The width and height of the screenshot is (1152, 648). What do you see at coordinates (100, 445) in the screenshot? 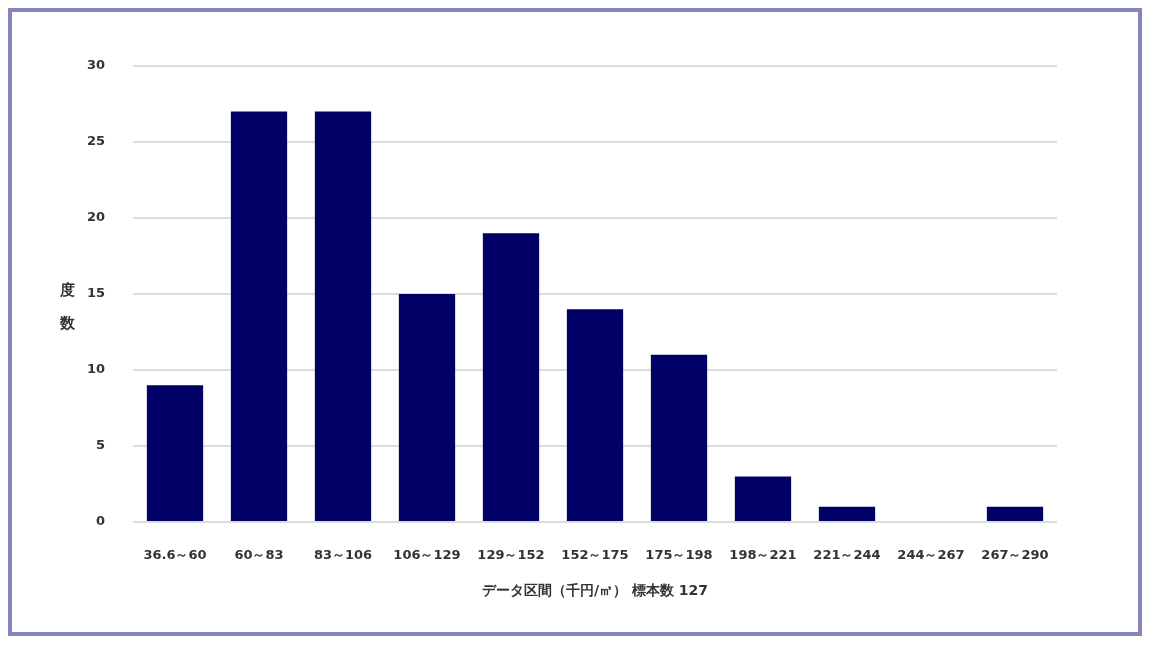
I see `y-tick-label: 5` at bounding box center [100, 445].